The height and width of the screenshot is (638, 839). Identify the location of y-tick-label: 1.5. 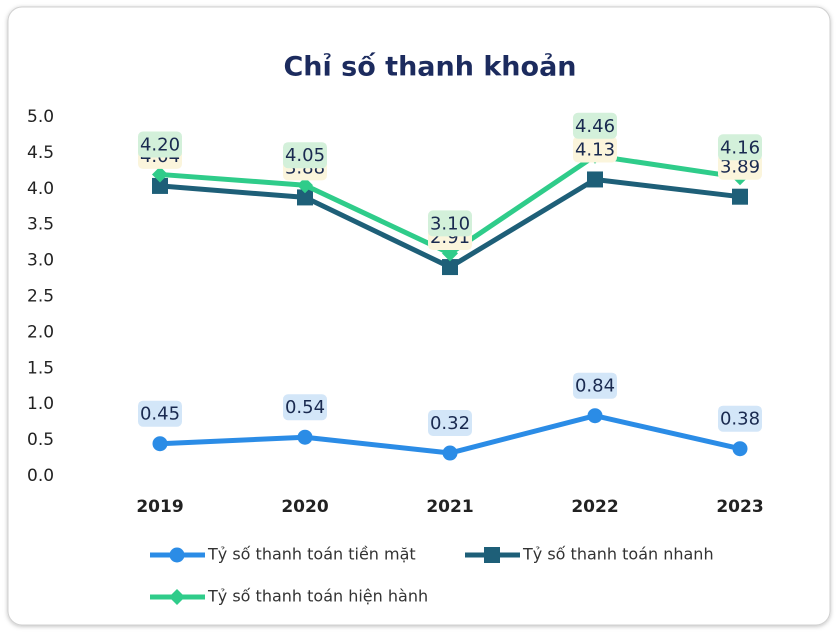
(40, 368).